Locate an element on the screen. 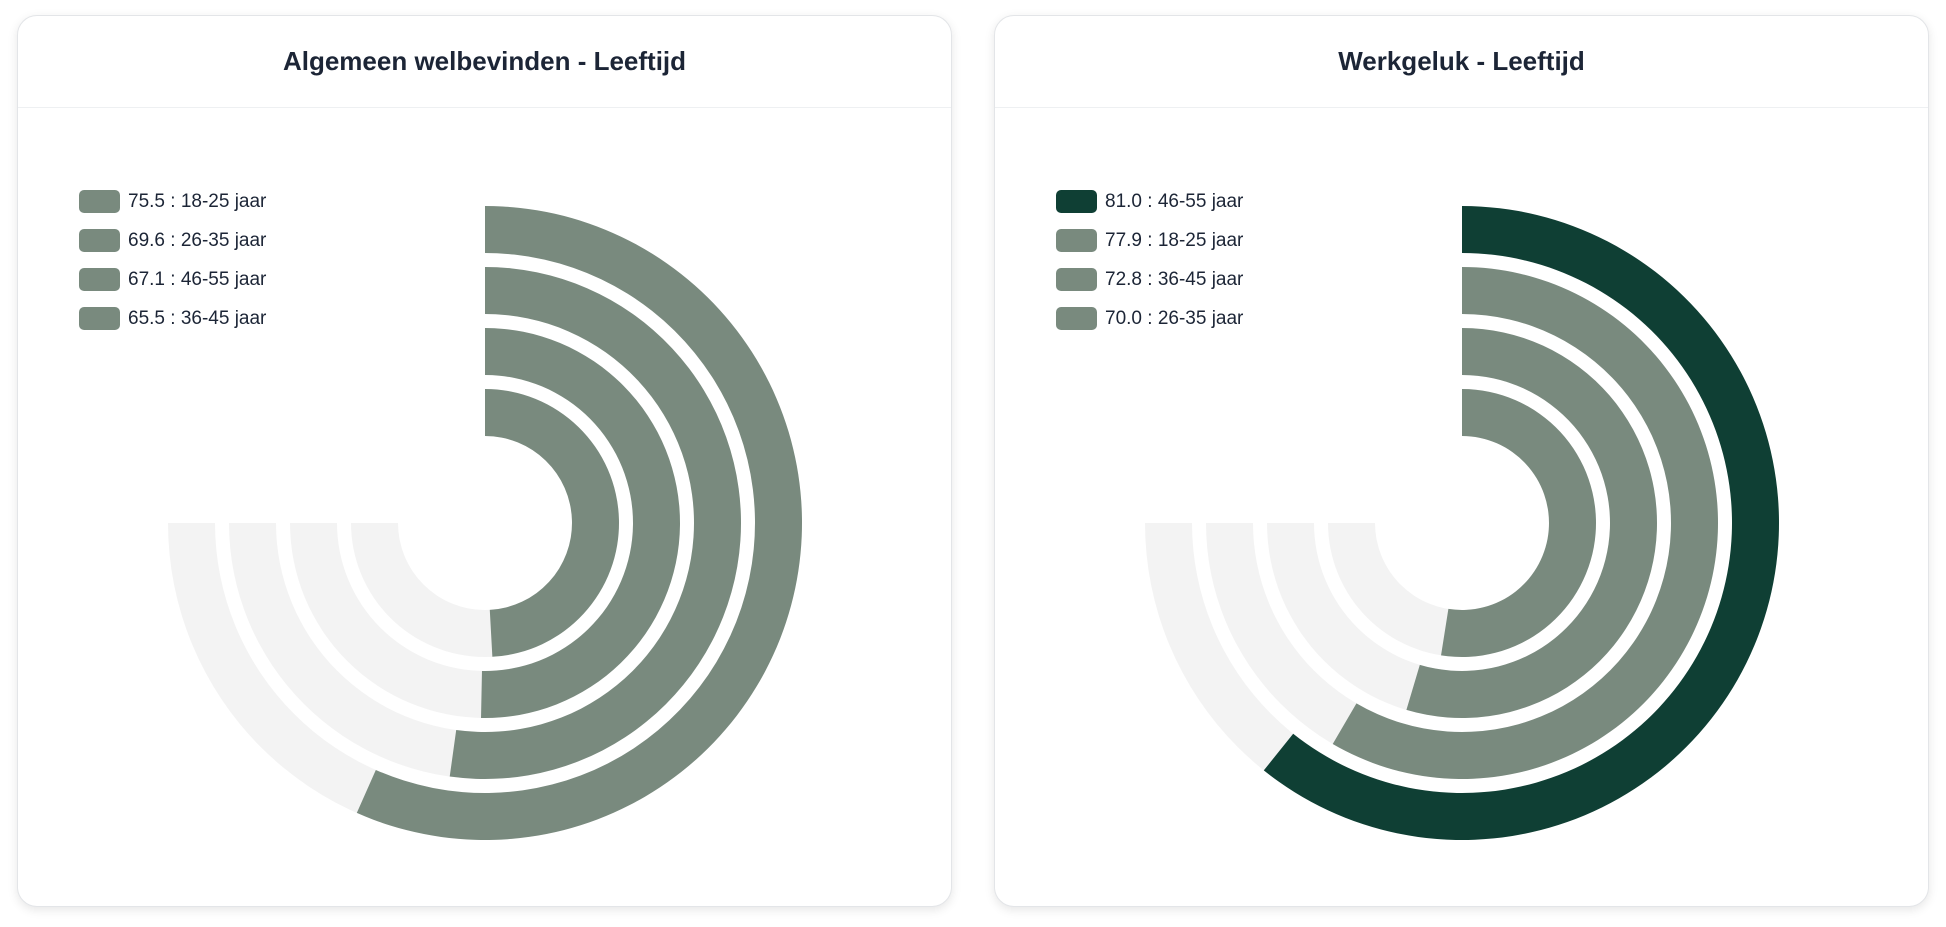 The height and width of the screenshot is (927, 1946). legend-label: 77.9 : 18-25 jaar is located at coordinates (1174, 240).